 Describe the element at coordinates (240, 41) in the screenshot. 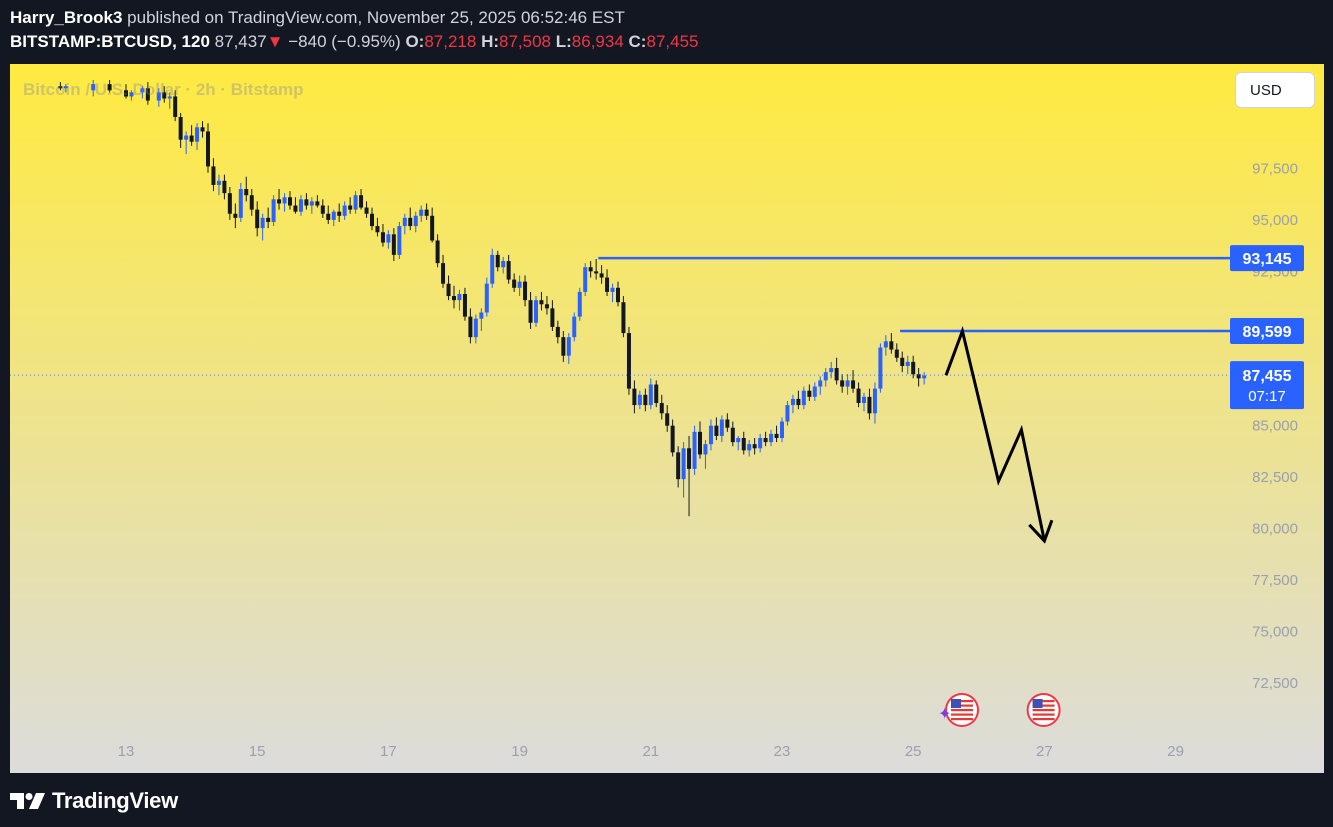

I see `last-price: 87,437` at that location.